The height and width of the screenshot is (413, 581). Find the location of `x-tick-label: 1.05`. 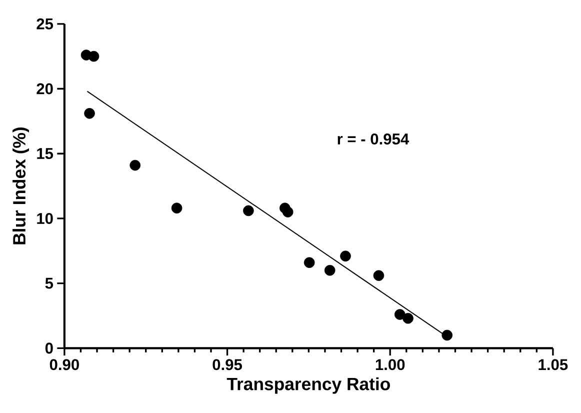

x-tick-label: 1.05 is located at coordinates (553, 364).